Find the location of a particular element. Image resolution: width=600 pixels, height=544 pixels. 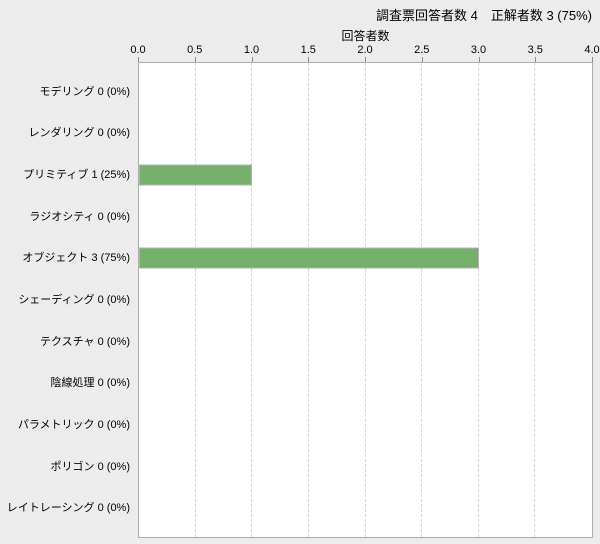

x-tick-label: 0.5 is located at coordinates (195, 50).